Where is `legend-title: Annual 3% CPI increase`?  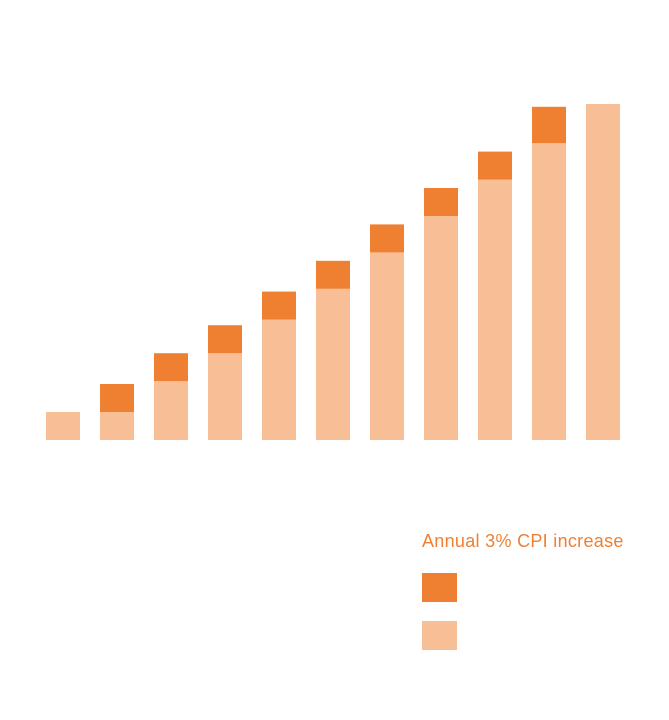
legend-title: Annual 3% CPI increase is located at coordinates (523, 541).